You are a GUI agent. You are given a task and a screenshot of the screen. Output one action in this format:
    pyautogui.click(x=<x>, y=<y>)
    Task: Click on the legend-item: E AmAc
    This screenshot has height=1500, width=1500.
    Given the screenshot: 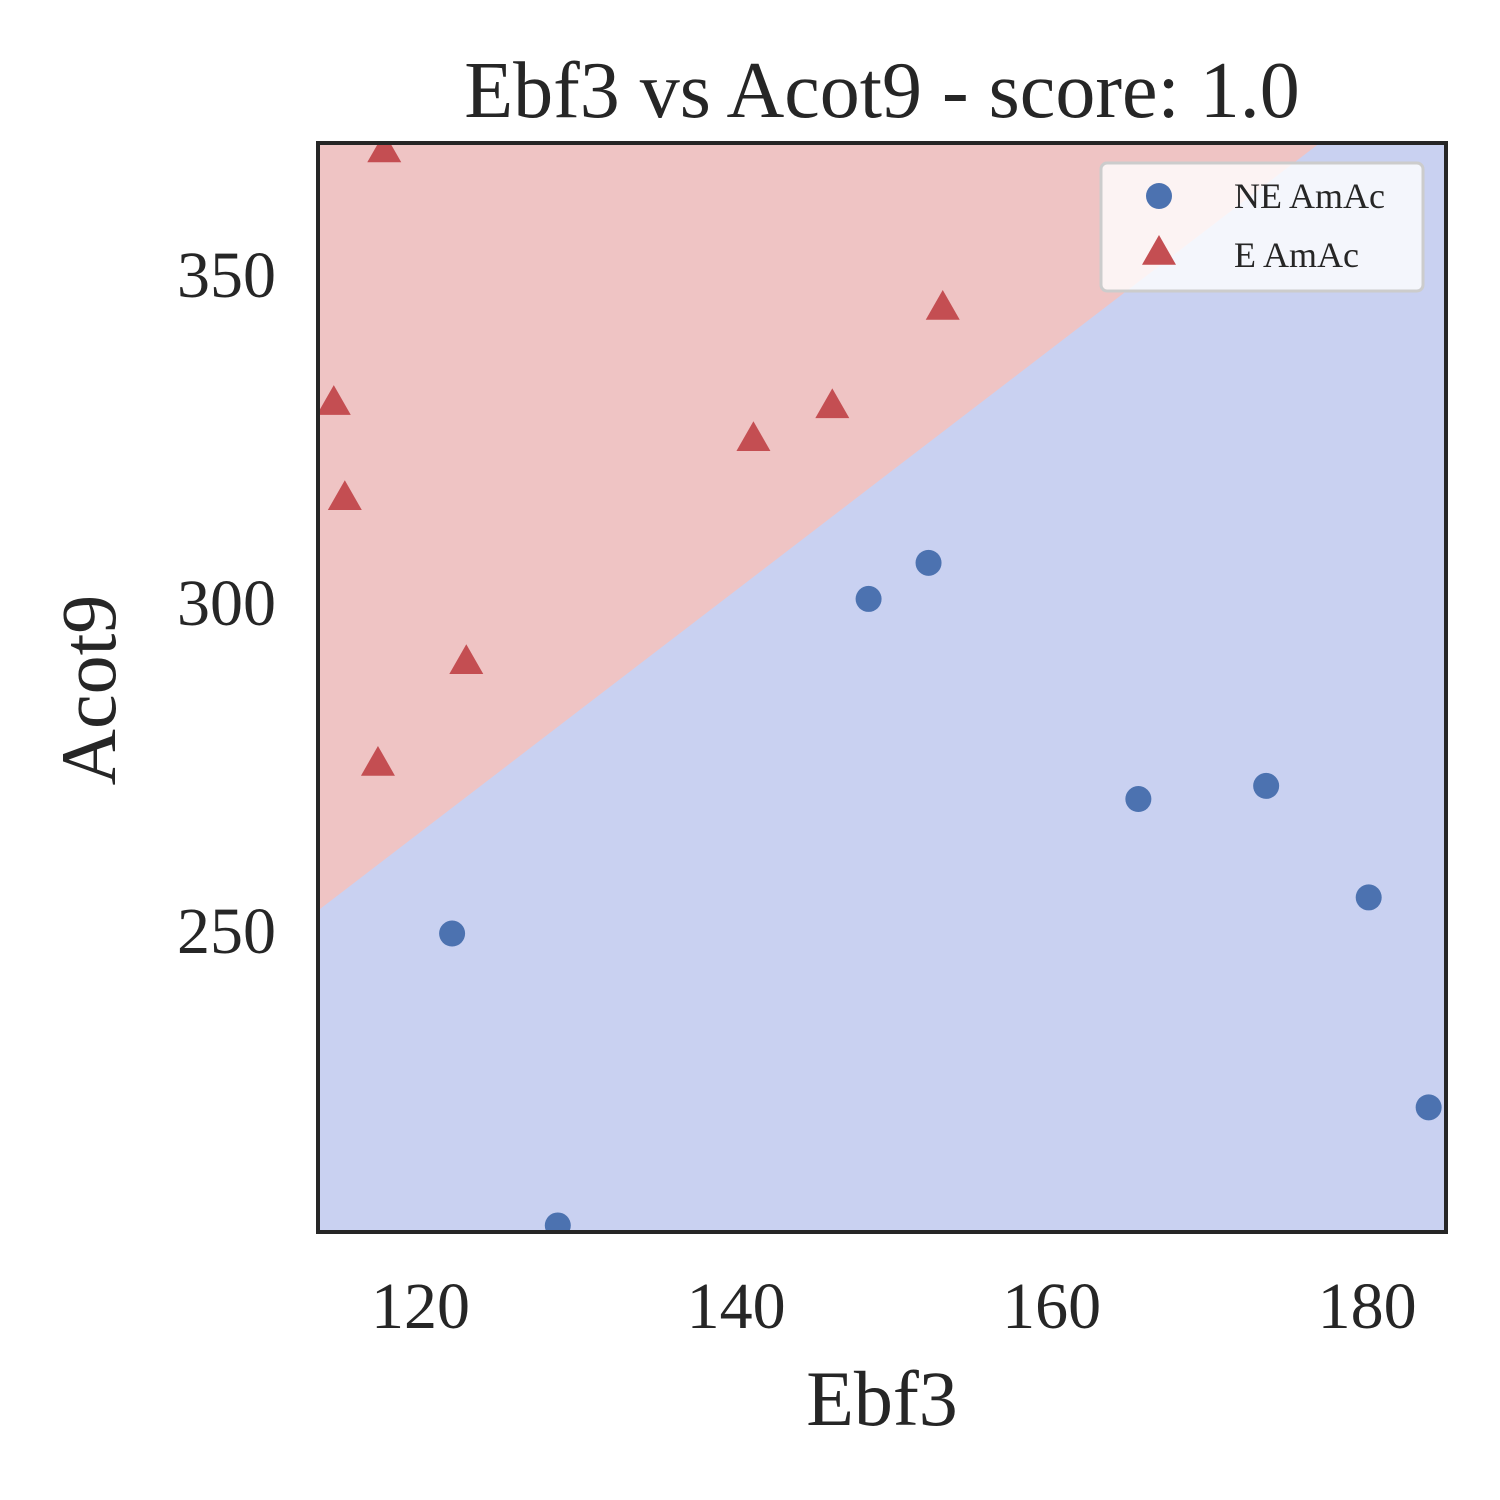 What is the action you would take?
    pyautogui.click(x=1250, y=255)
    